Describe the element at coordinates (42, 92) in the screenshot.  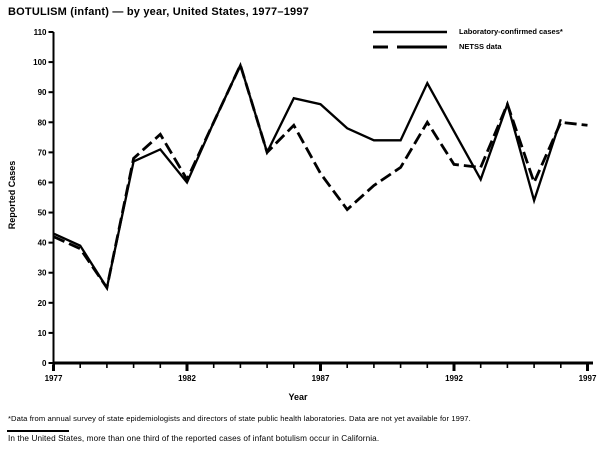
I see `y-tick-label: 90` at that location.